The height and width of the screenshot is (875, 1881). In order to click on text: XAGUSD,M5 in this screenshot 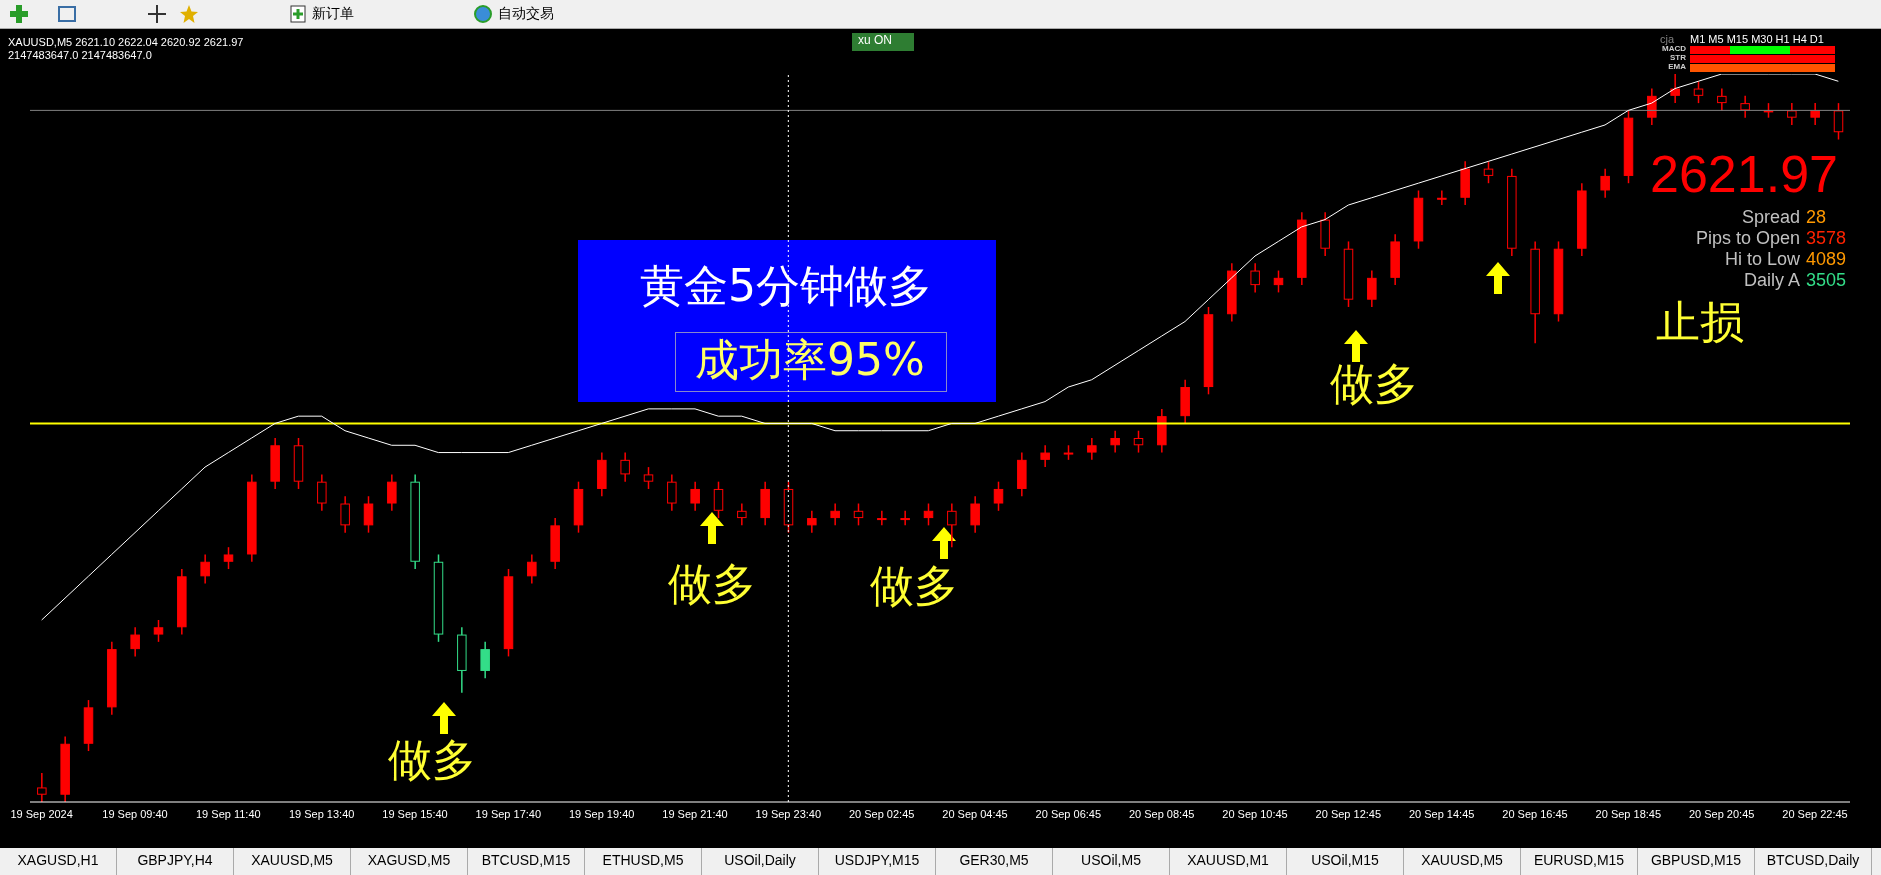, I will do `click(409, 861)`.